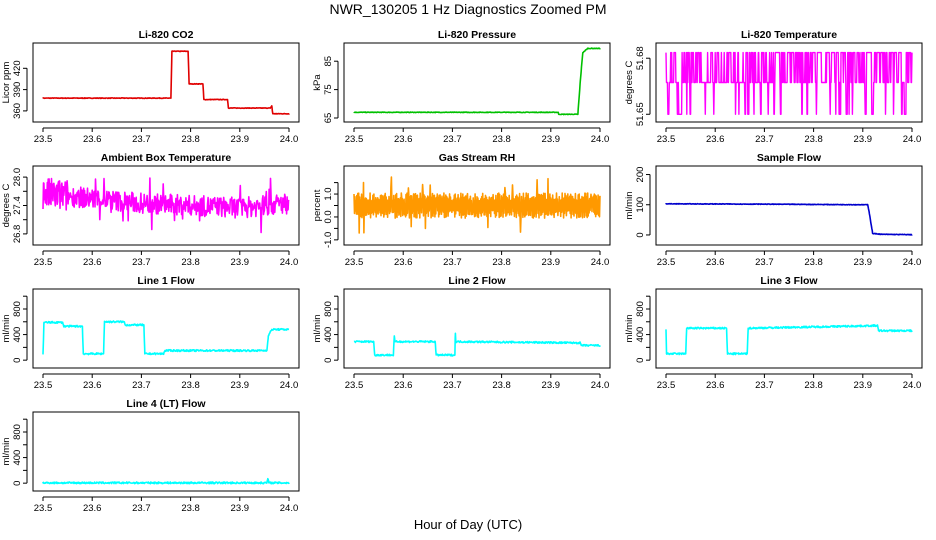 The height and width of the screenshot is (540, 936). What do you see at coordinates (789, 281) in the screenshot?
I see `panel-title: Line 3 Flow` at bounding box center [789, 281].